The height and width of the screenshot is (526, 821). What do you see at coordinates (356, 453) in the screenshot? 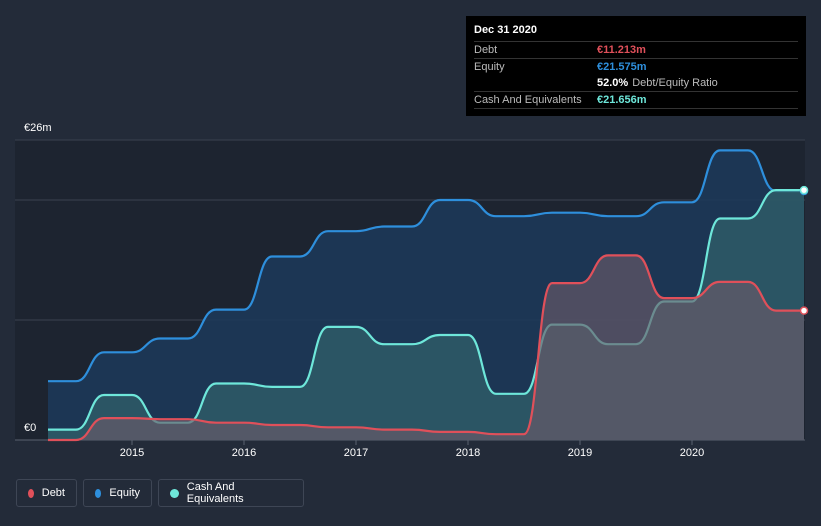
I see `x-tick-label-2017: 2017` at bounding box center [356, 453].